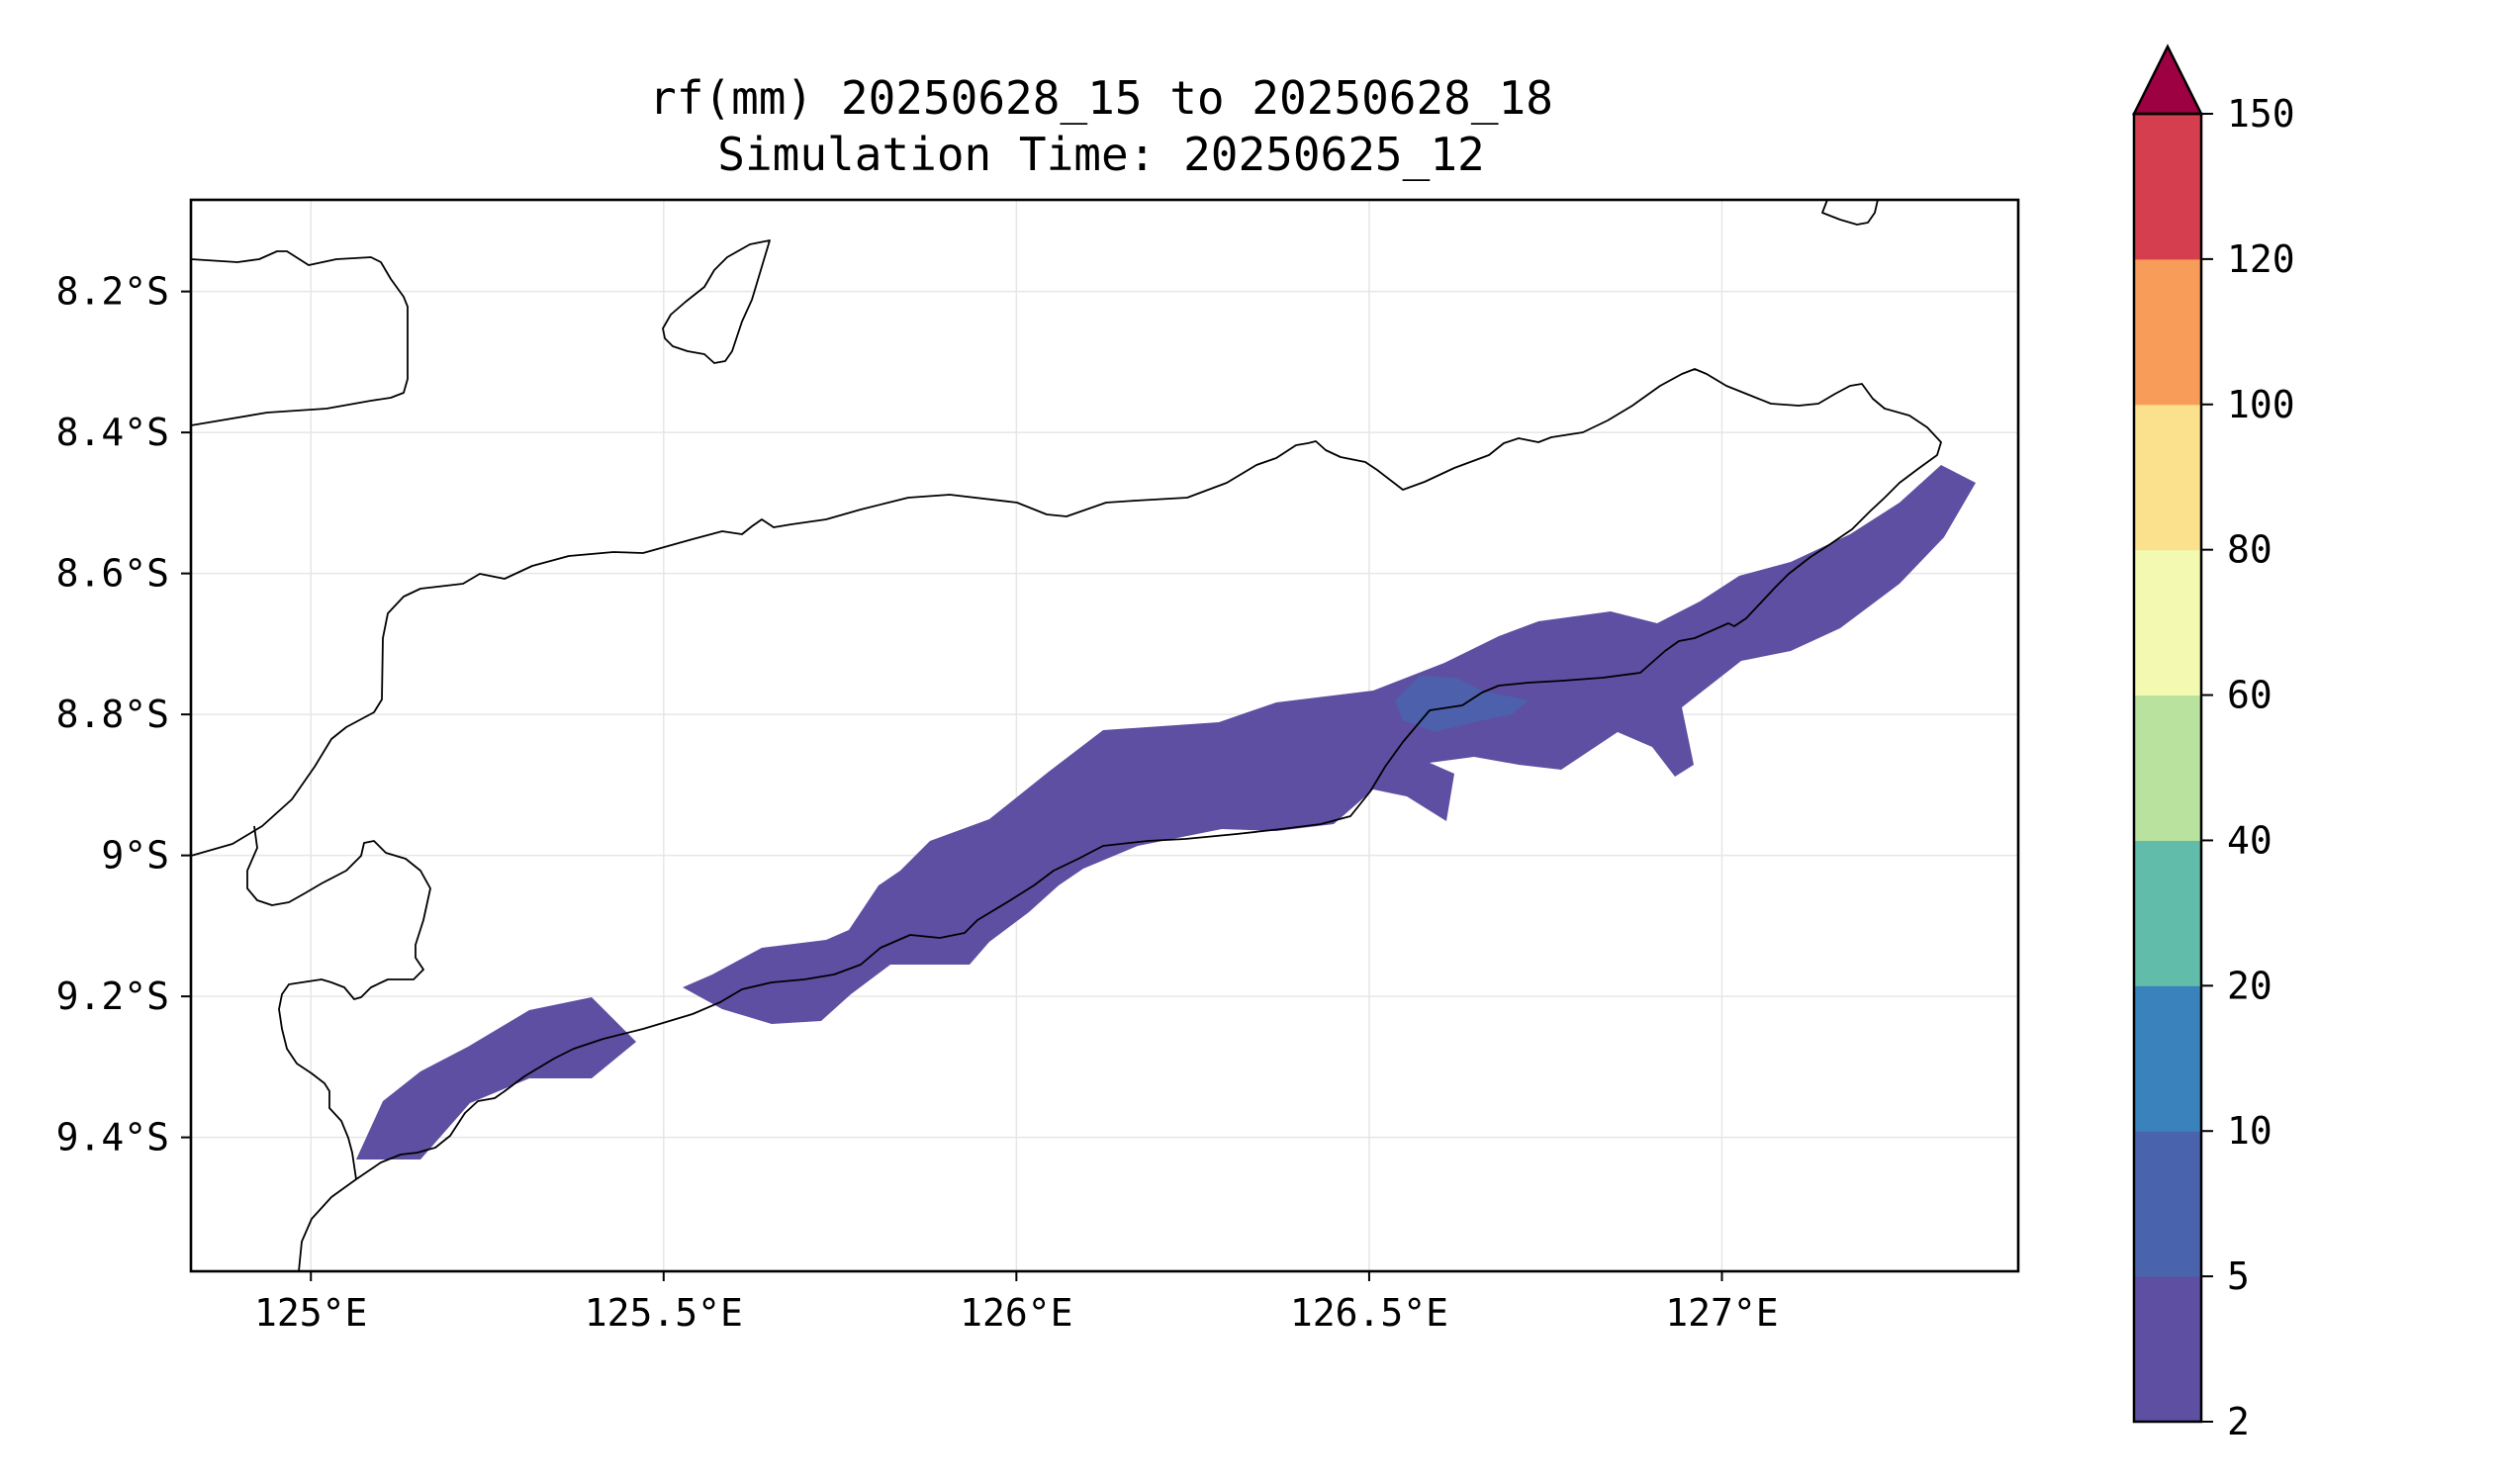 This screenshot has height=1484, width=2504. I want to click on coastline-timor-west, so click(299, 338).